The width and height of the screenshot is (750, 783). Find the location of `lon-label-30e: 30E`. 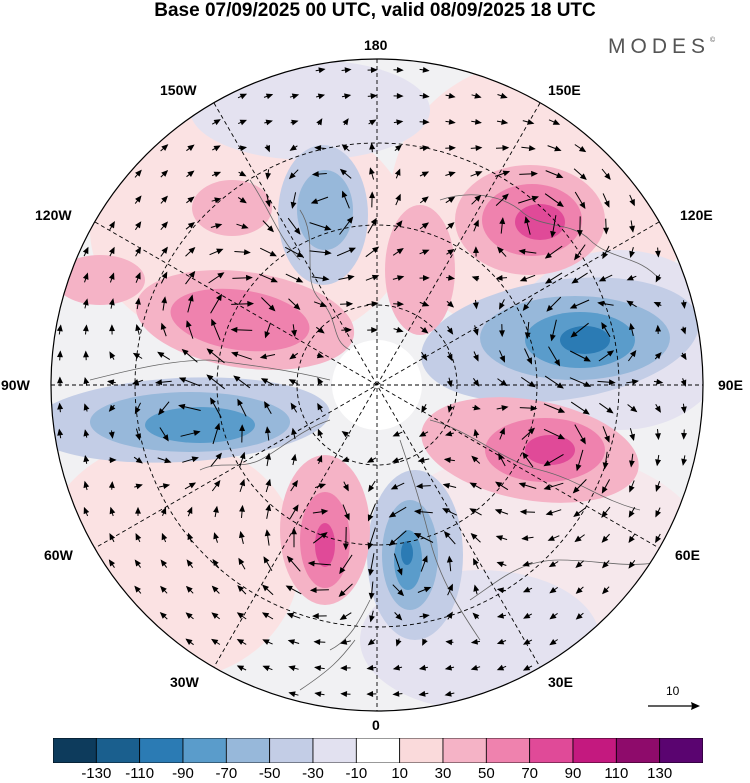

lon-label-30e: 30E is located at coordinates (560, 682).